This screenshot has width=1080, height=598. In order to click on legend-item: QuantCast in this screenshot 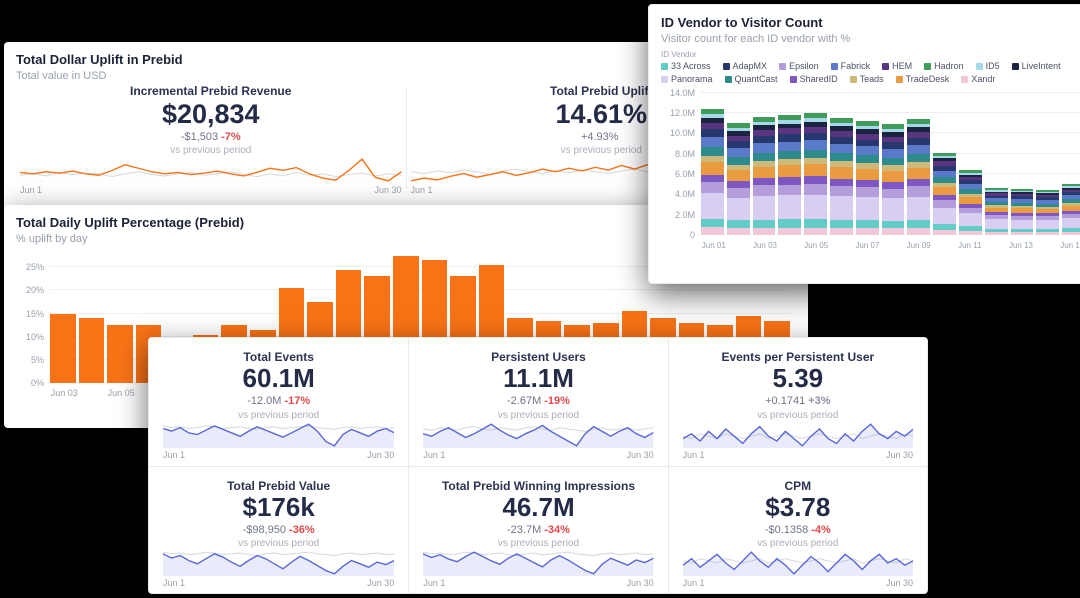, I will do `click(751, 79)`.